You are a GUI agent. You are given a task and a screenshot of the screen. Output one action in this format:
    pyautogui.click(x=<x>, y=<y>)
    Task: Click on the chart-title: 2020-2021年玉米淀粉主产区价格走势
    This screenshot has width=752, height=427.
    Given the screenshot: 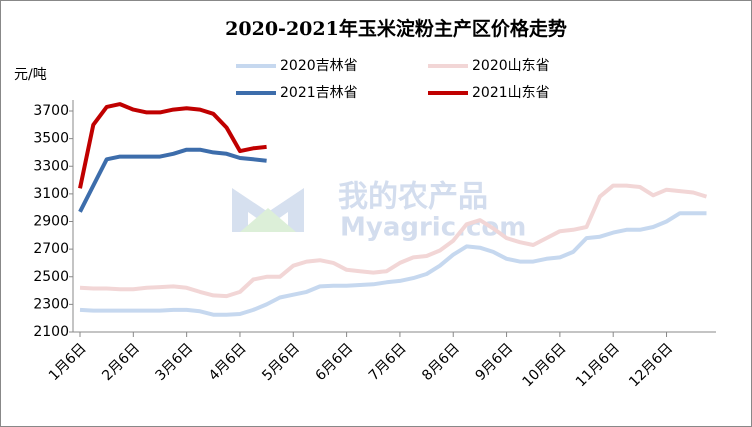 What is the action you would take?
    pyautogui.click(x=396, y=28)
    